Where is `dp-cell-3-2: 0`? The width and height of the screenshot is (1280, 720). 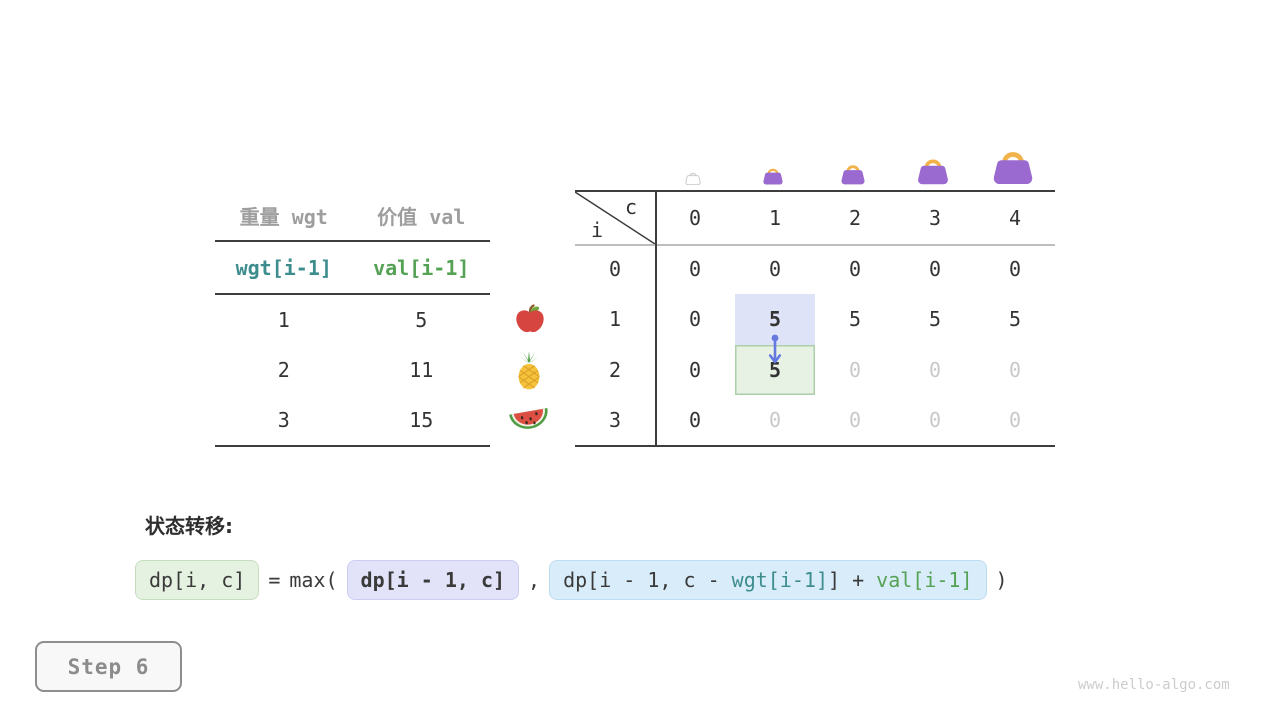
dp-cell-3-2: 0 is located at coordinates (855, 419).